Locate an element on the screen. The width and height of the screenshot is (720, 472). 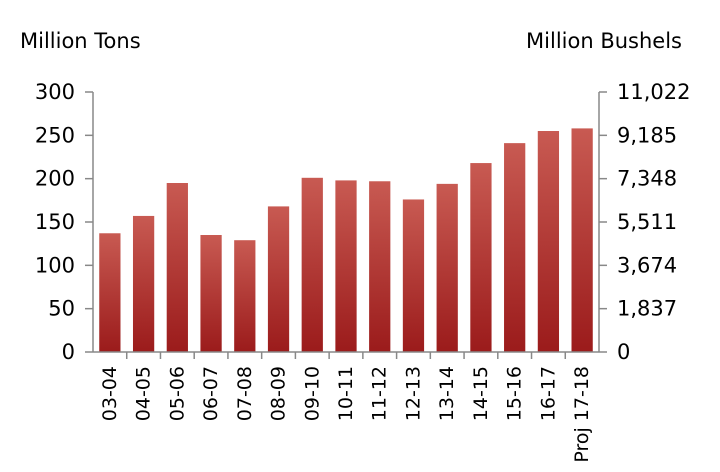
category-label: 04-05 is located at coordinates (144, 393).